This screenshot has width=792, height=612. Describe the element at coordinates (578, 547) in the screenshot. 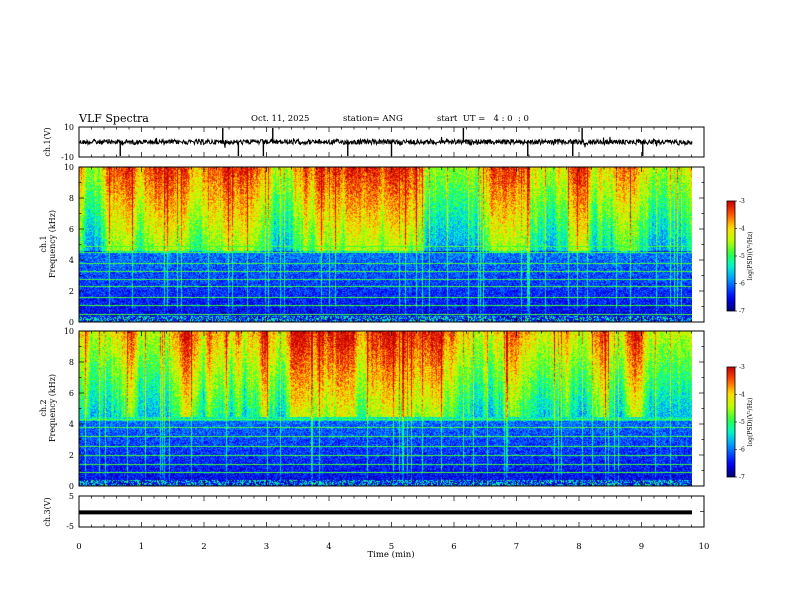

I see `x-tick-label-8: 8` at that location.